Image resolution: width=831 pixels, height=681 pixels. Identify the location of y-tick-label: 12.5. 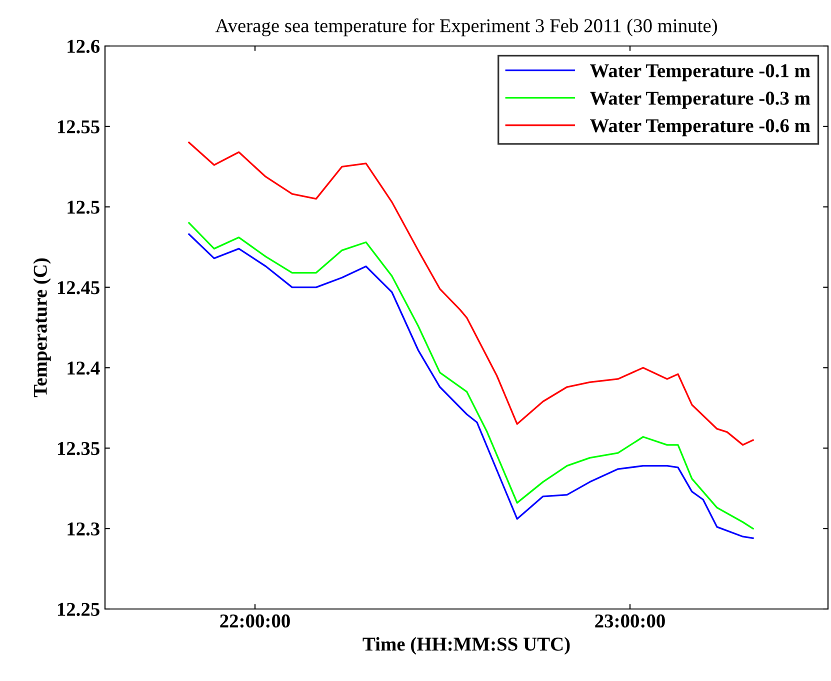
(84, 207).